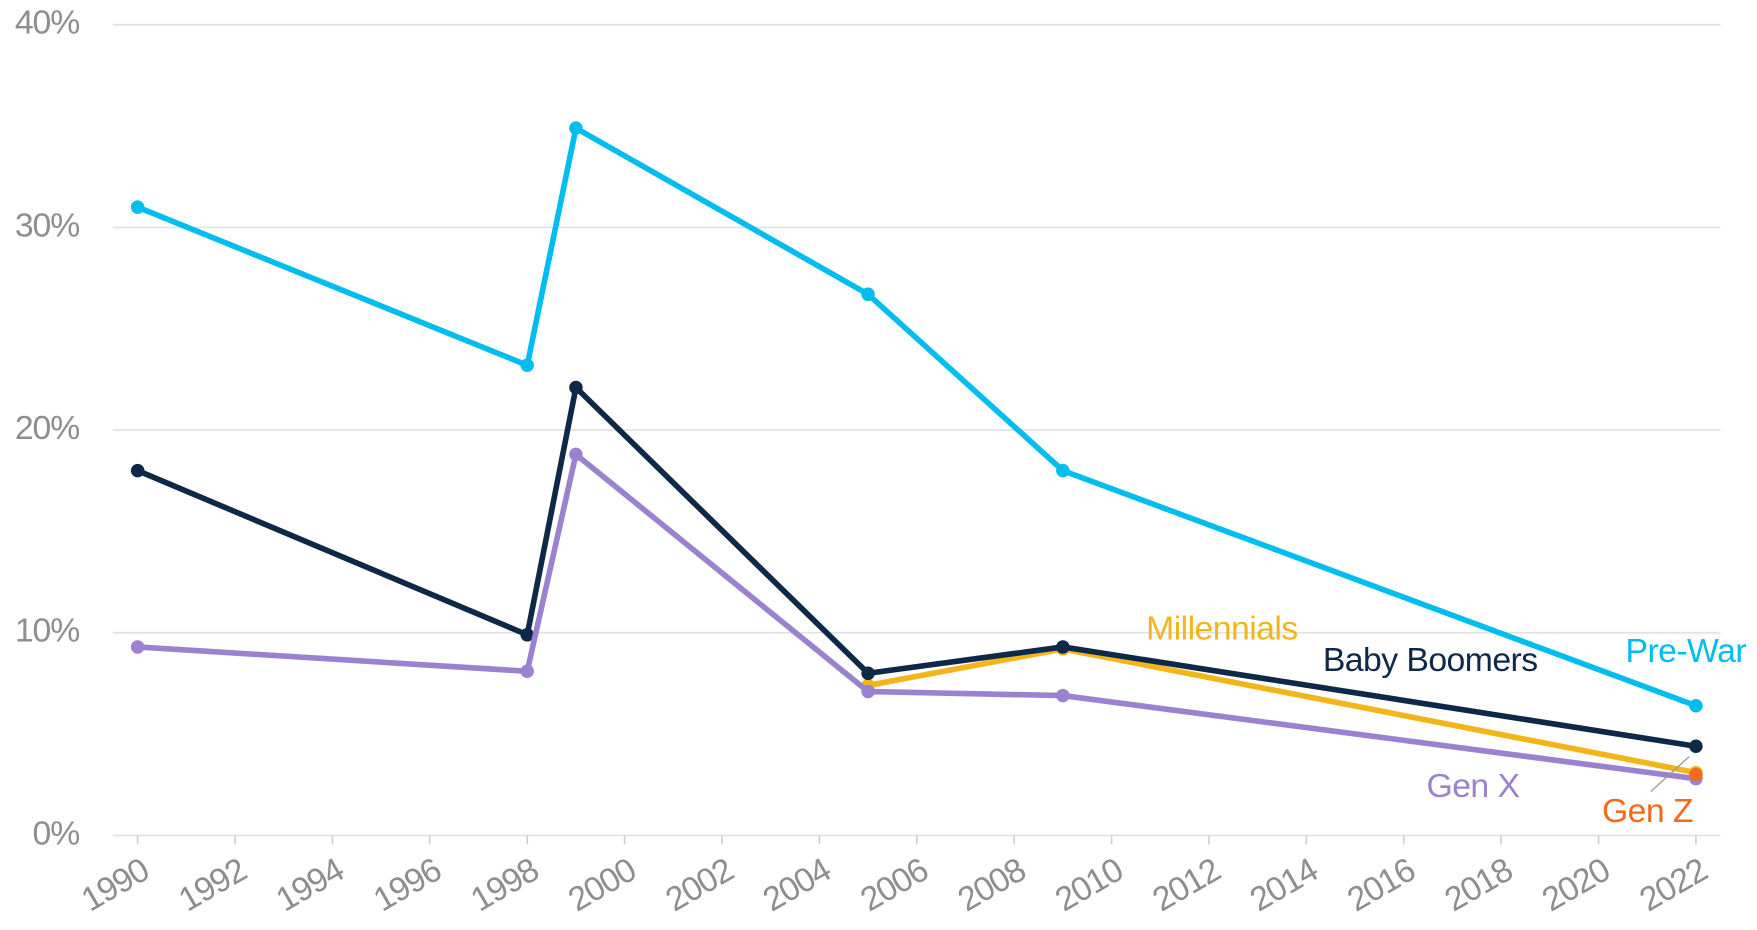 The height and width of the screenshot is (930, 1757). What do you see at coordinates (1381, 885) in the screenshot?
I see `x-tick-label: 2016` at bounding box center [1381, 885].